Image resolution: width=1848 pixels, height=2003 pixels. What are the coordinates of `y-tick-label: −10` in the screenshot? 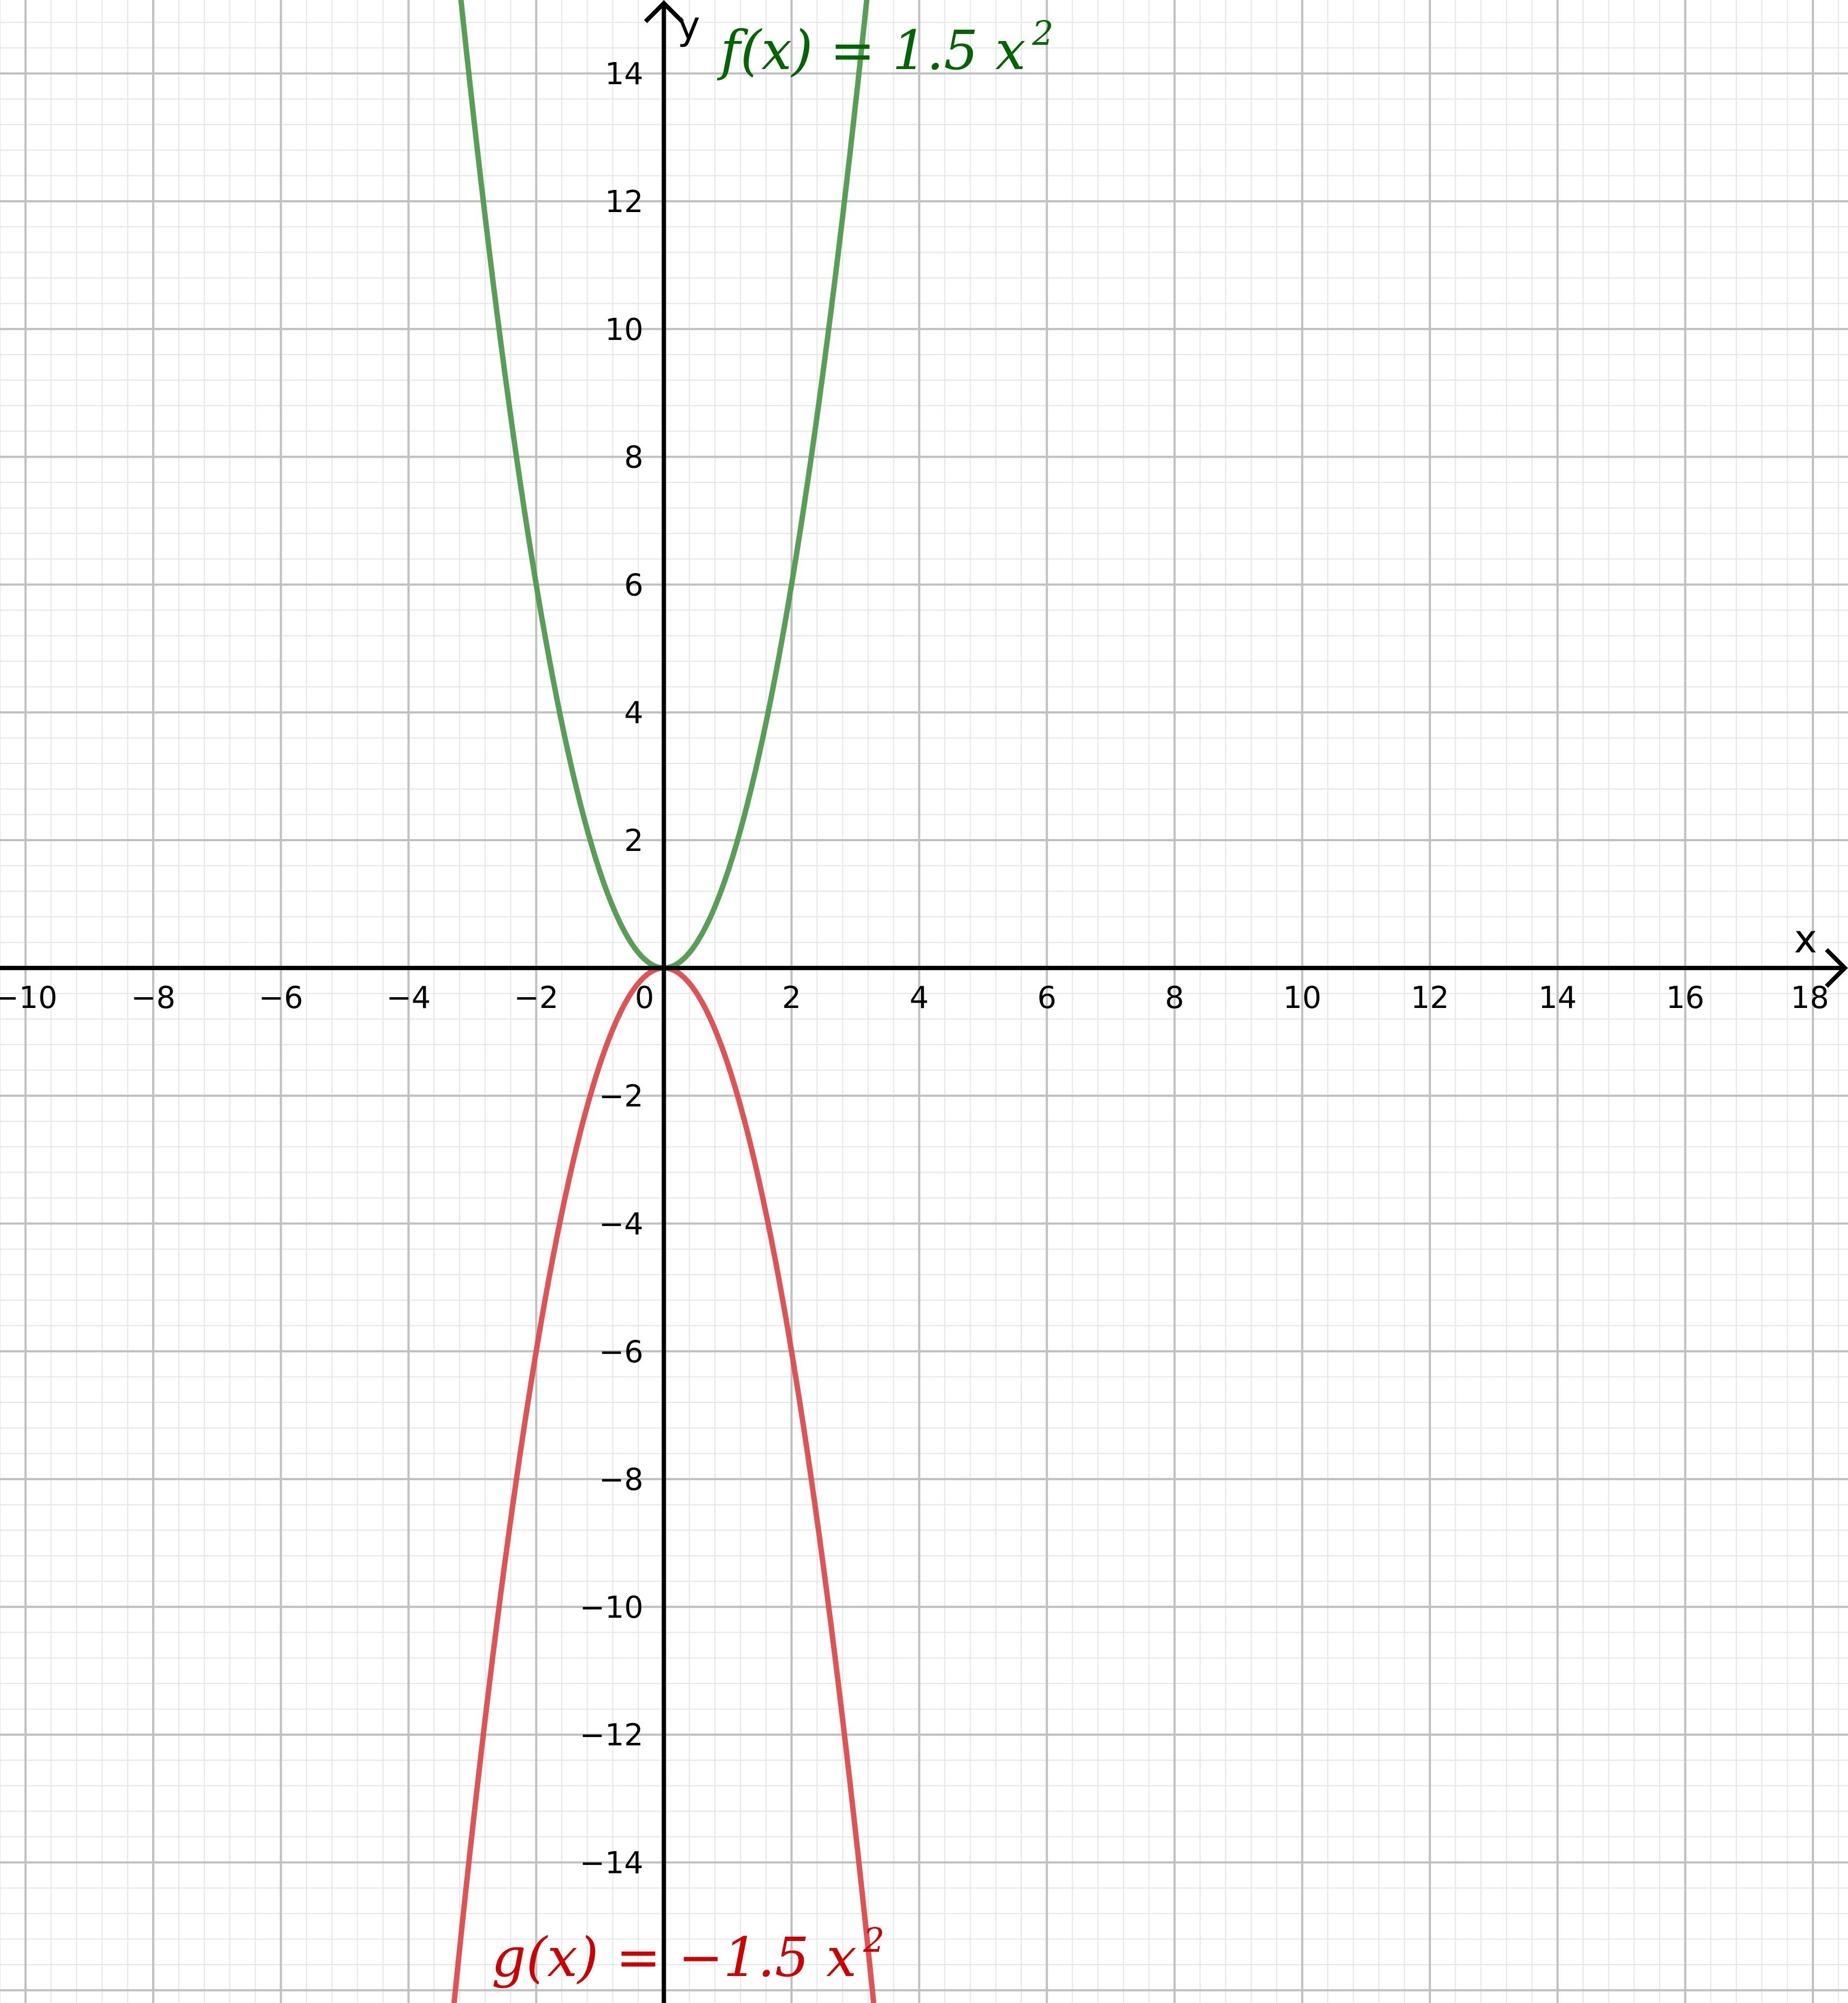 It's located at (611, 1607).